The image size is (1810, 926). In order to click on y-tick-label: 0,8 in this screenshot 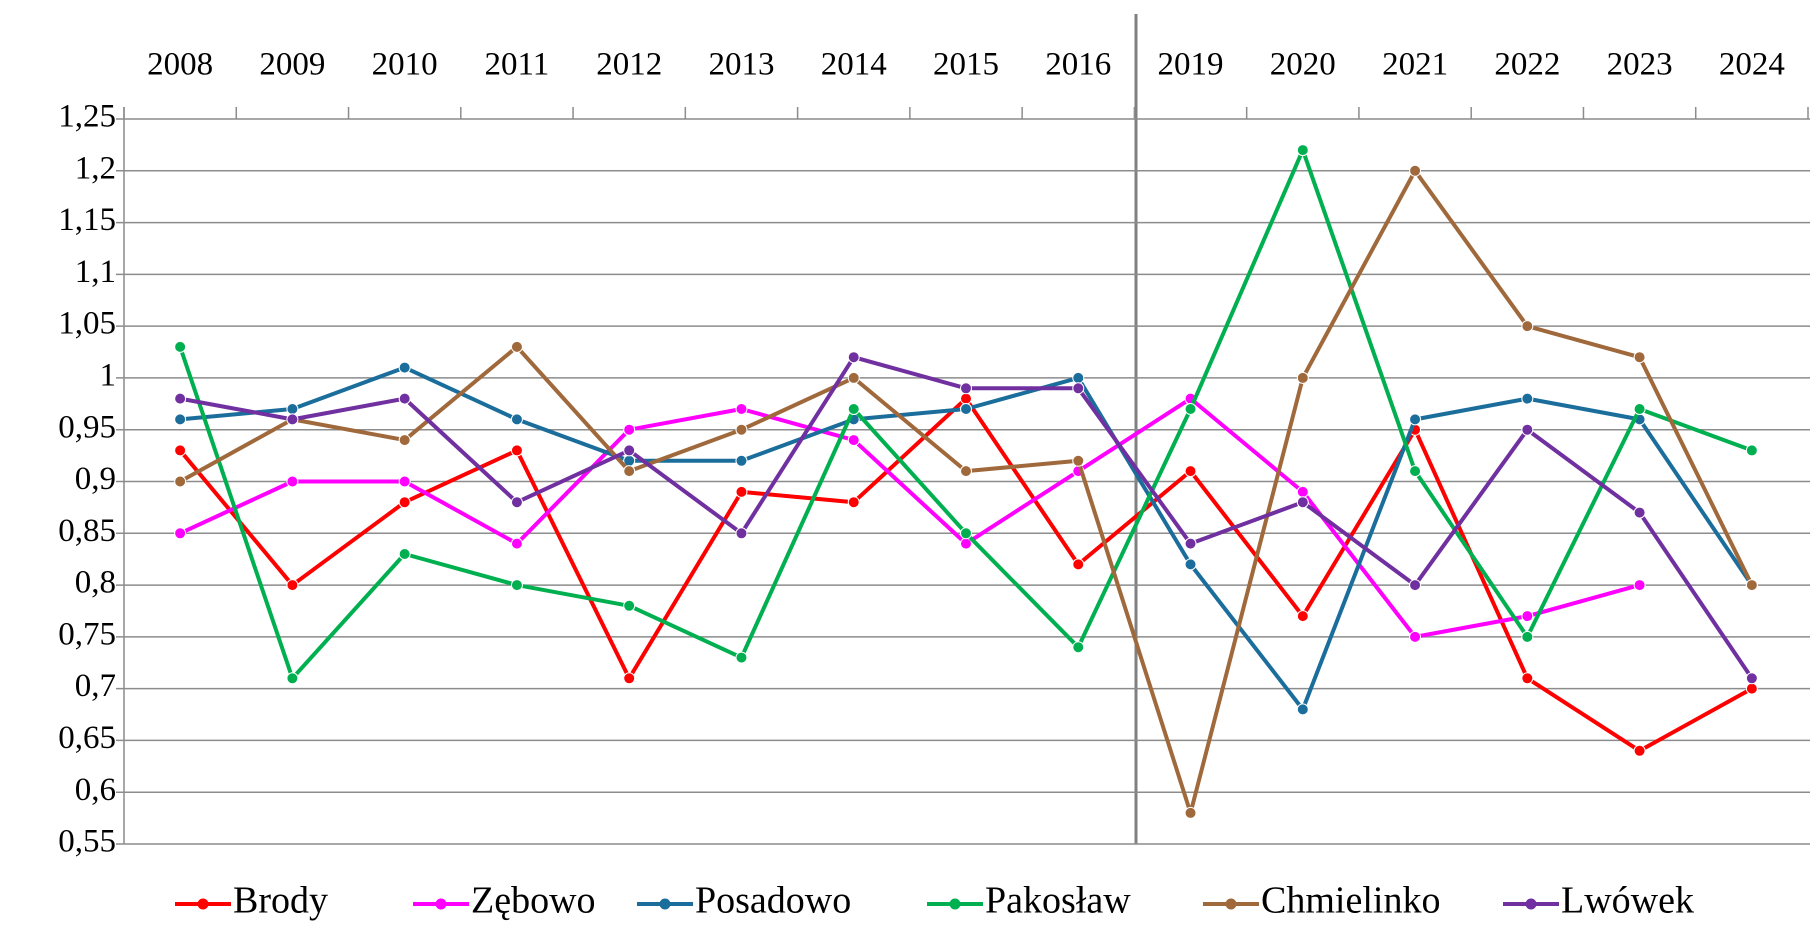, I will do `click(95, 583)`.